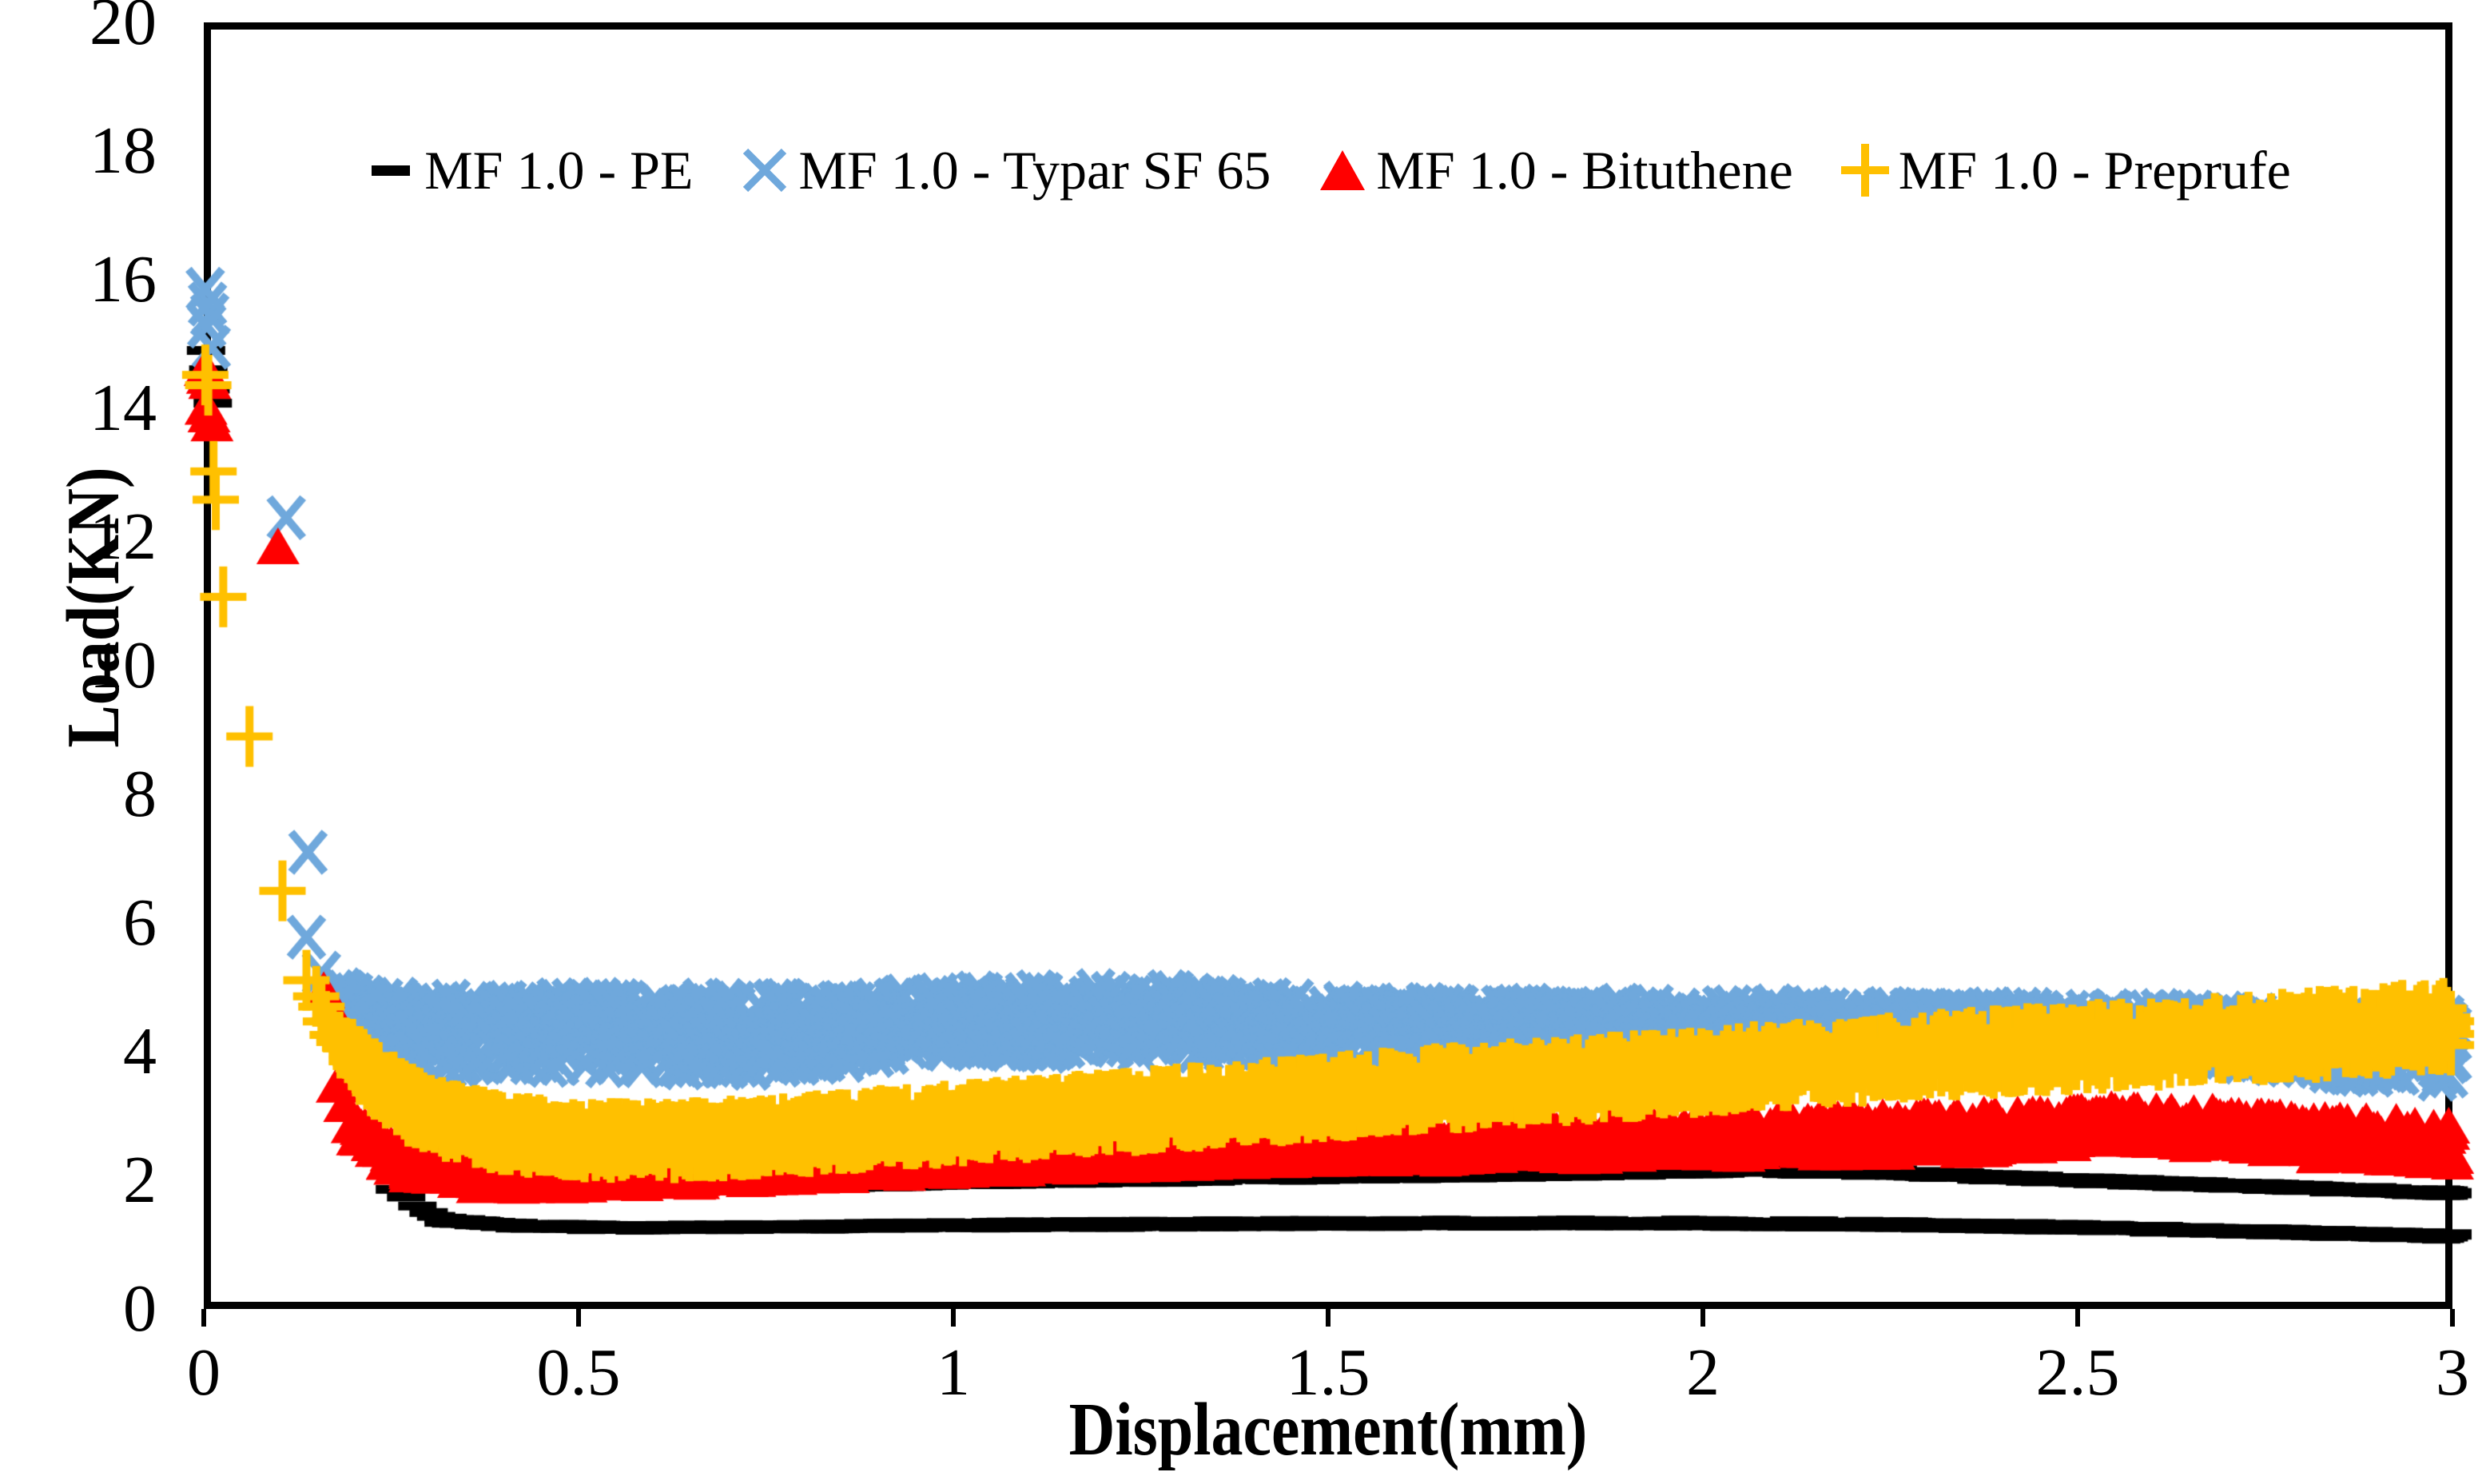 This screenshot has height=1484, width=2490. Describe the element at coordinates (140, 1180) in the screenshot. I see `y-tick-label: 2` at that location.